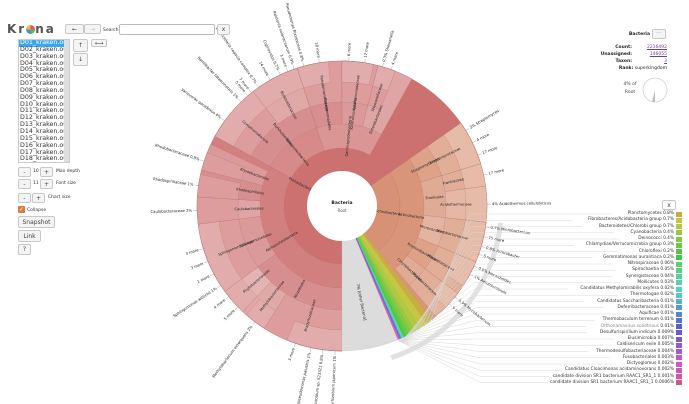 This screenshot has height=404, width=689. Describe the element at coordinates (80, 59) in the screenshot. I see `dataset-down-button: ↓` at that location.